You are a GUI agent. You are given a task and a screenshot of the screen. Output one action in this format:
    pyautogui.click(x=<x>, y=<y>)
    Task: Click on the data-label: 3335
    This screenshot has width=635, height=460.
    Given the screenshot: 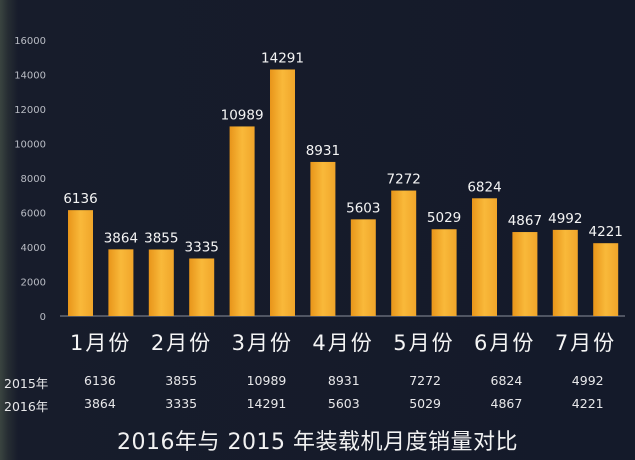 What is the action you would take?
    pyautogui.click(x=202, y=247)
    